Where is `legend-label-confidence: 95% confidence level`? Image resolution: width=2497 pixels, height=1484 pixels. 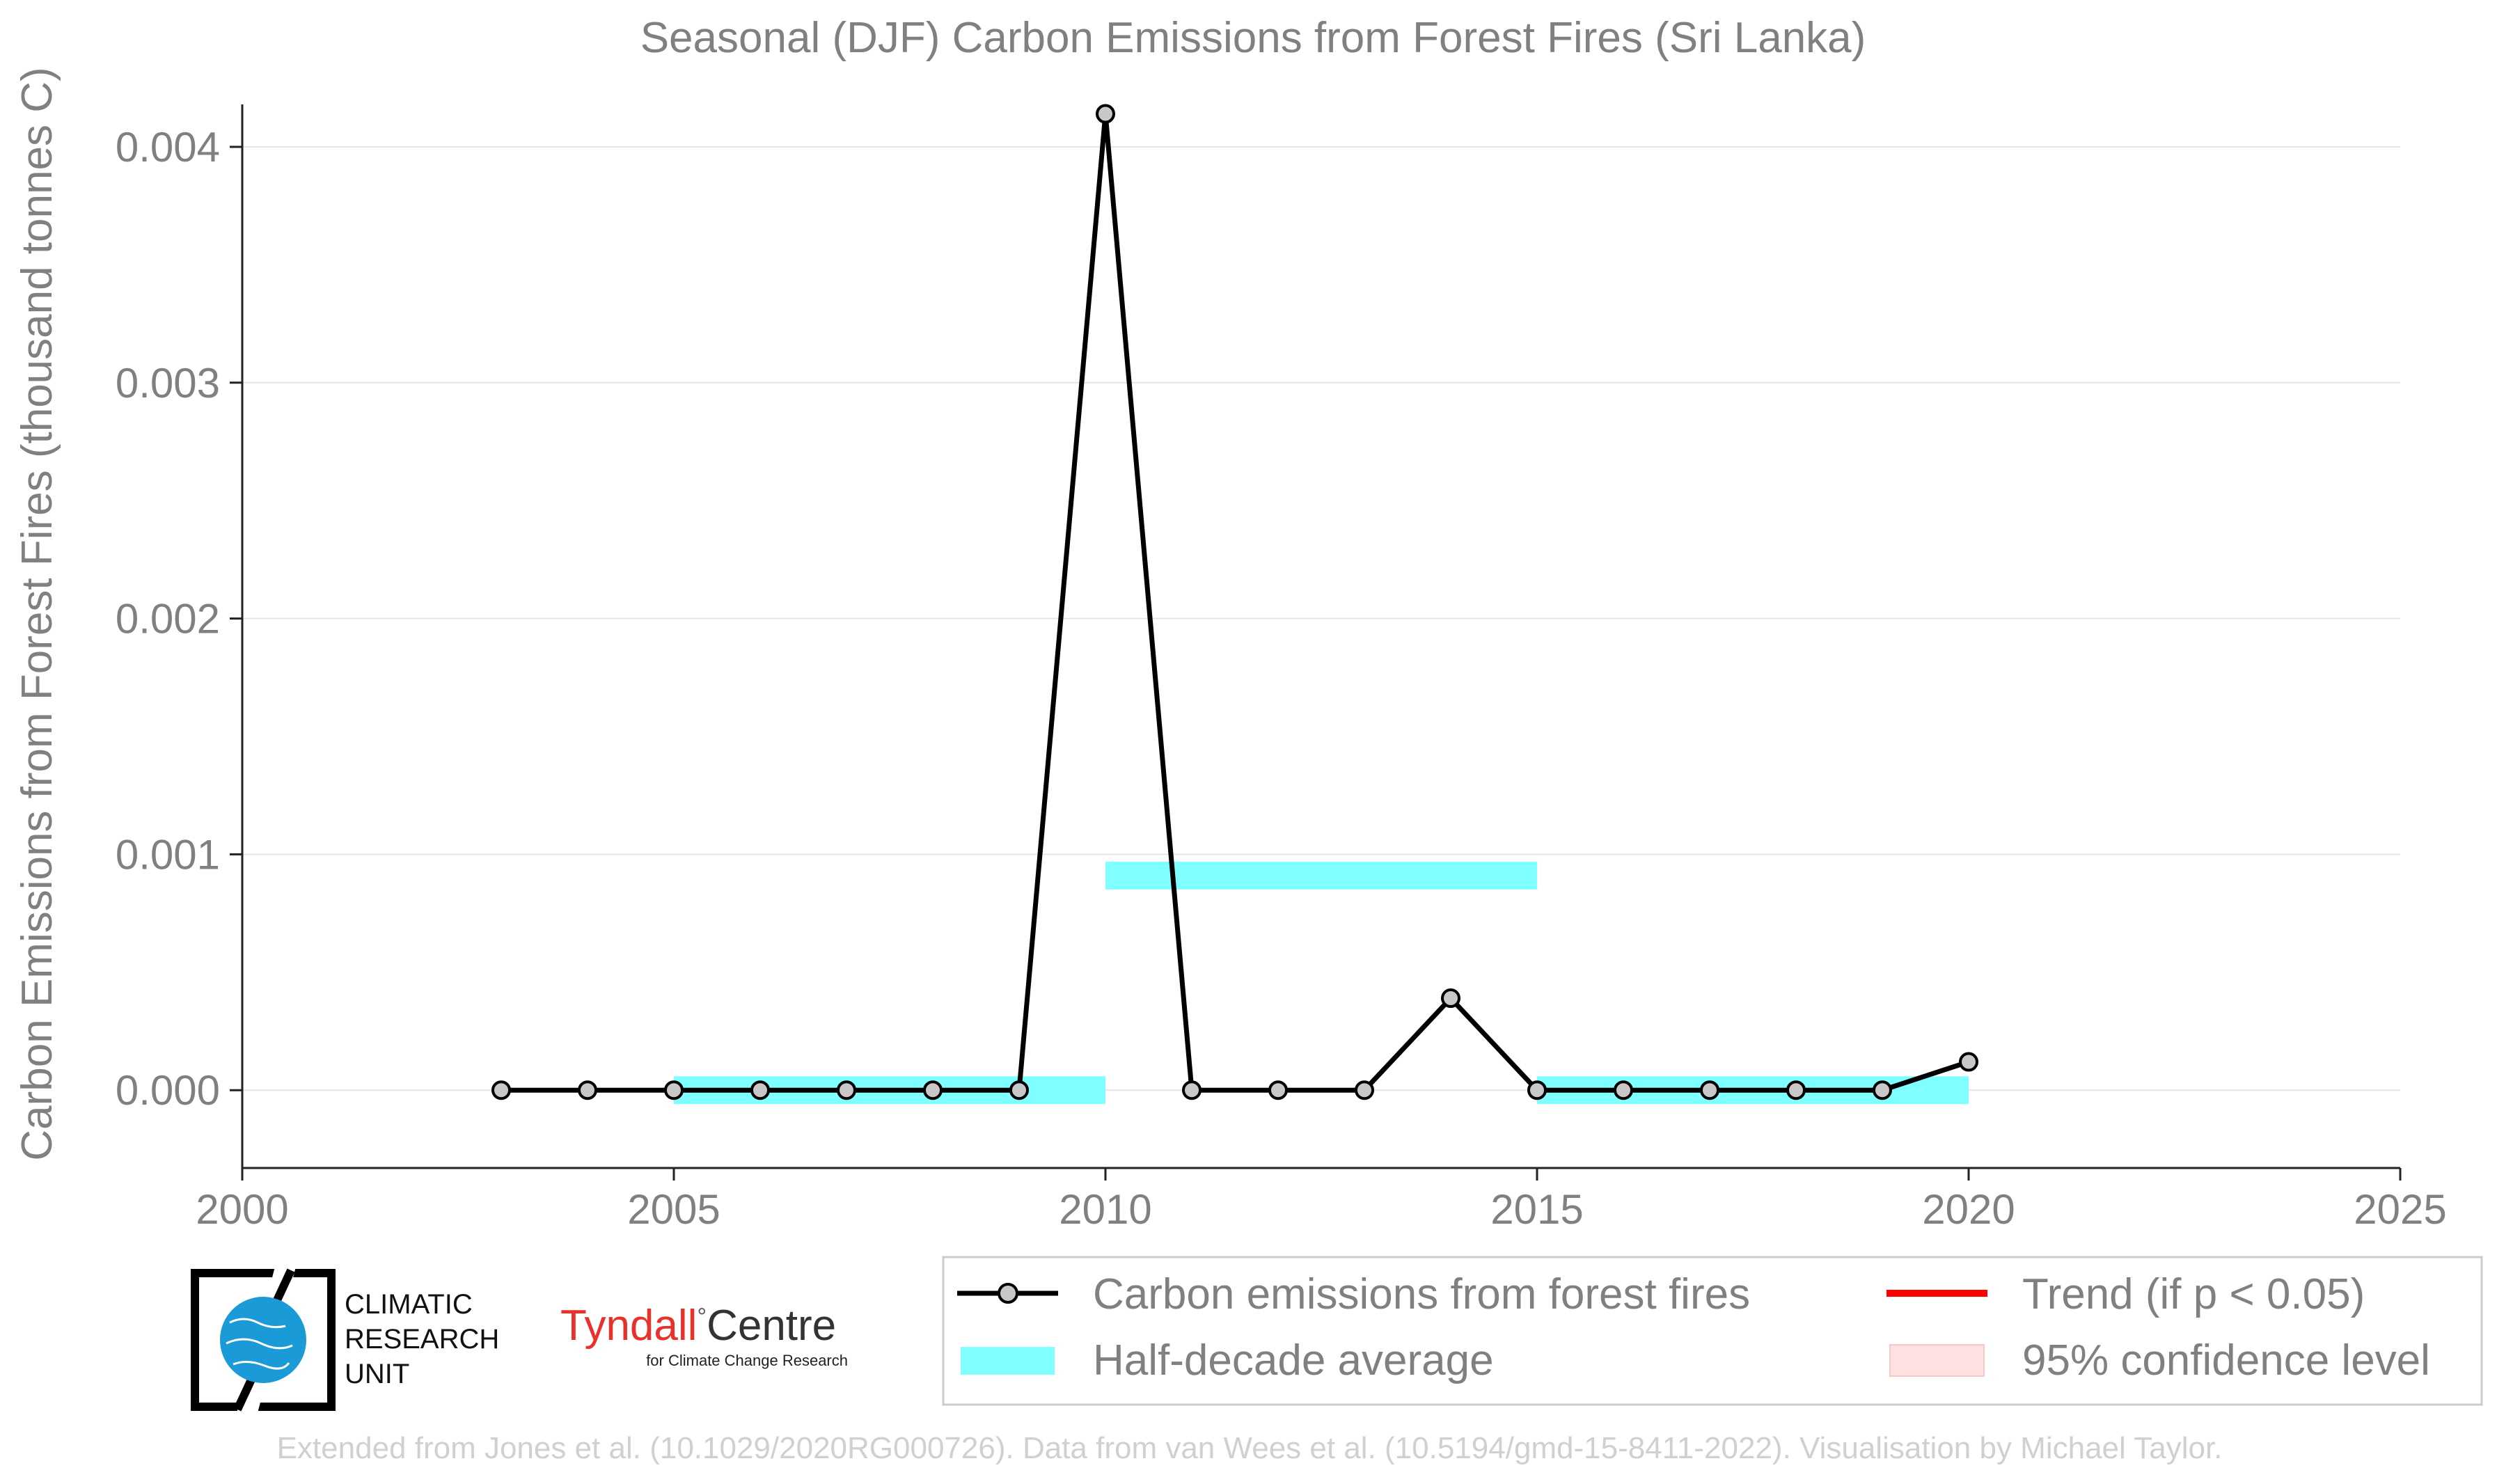
legend-label-confidence: 95% confidence level is located at coordinates (2226, 1360).